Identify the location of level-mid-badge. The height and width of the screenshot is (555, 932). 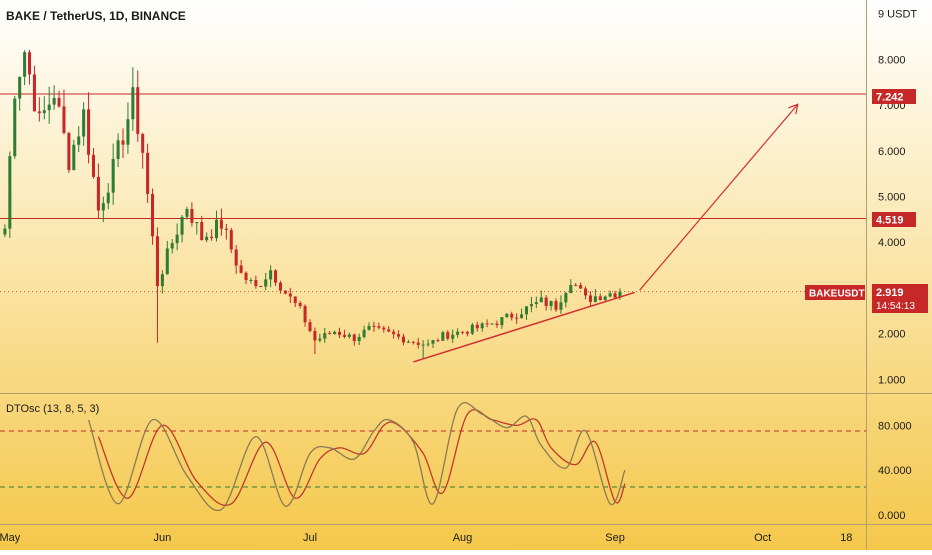
(894, 219).